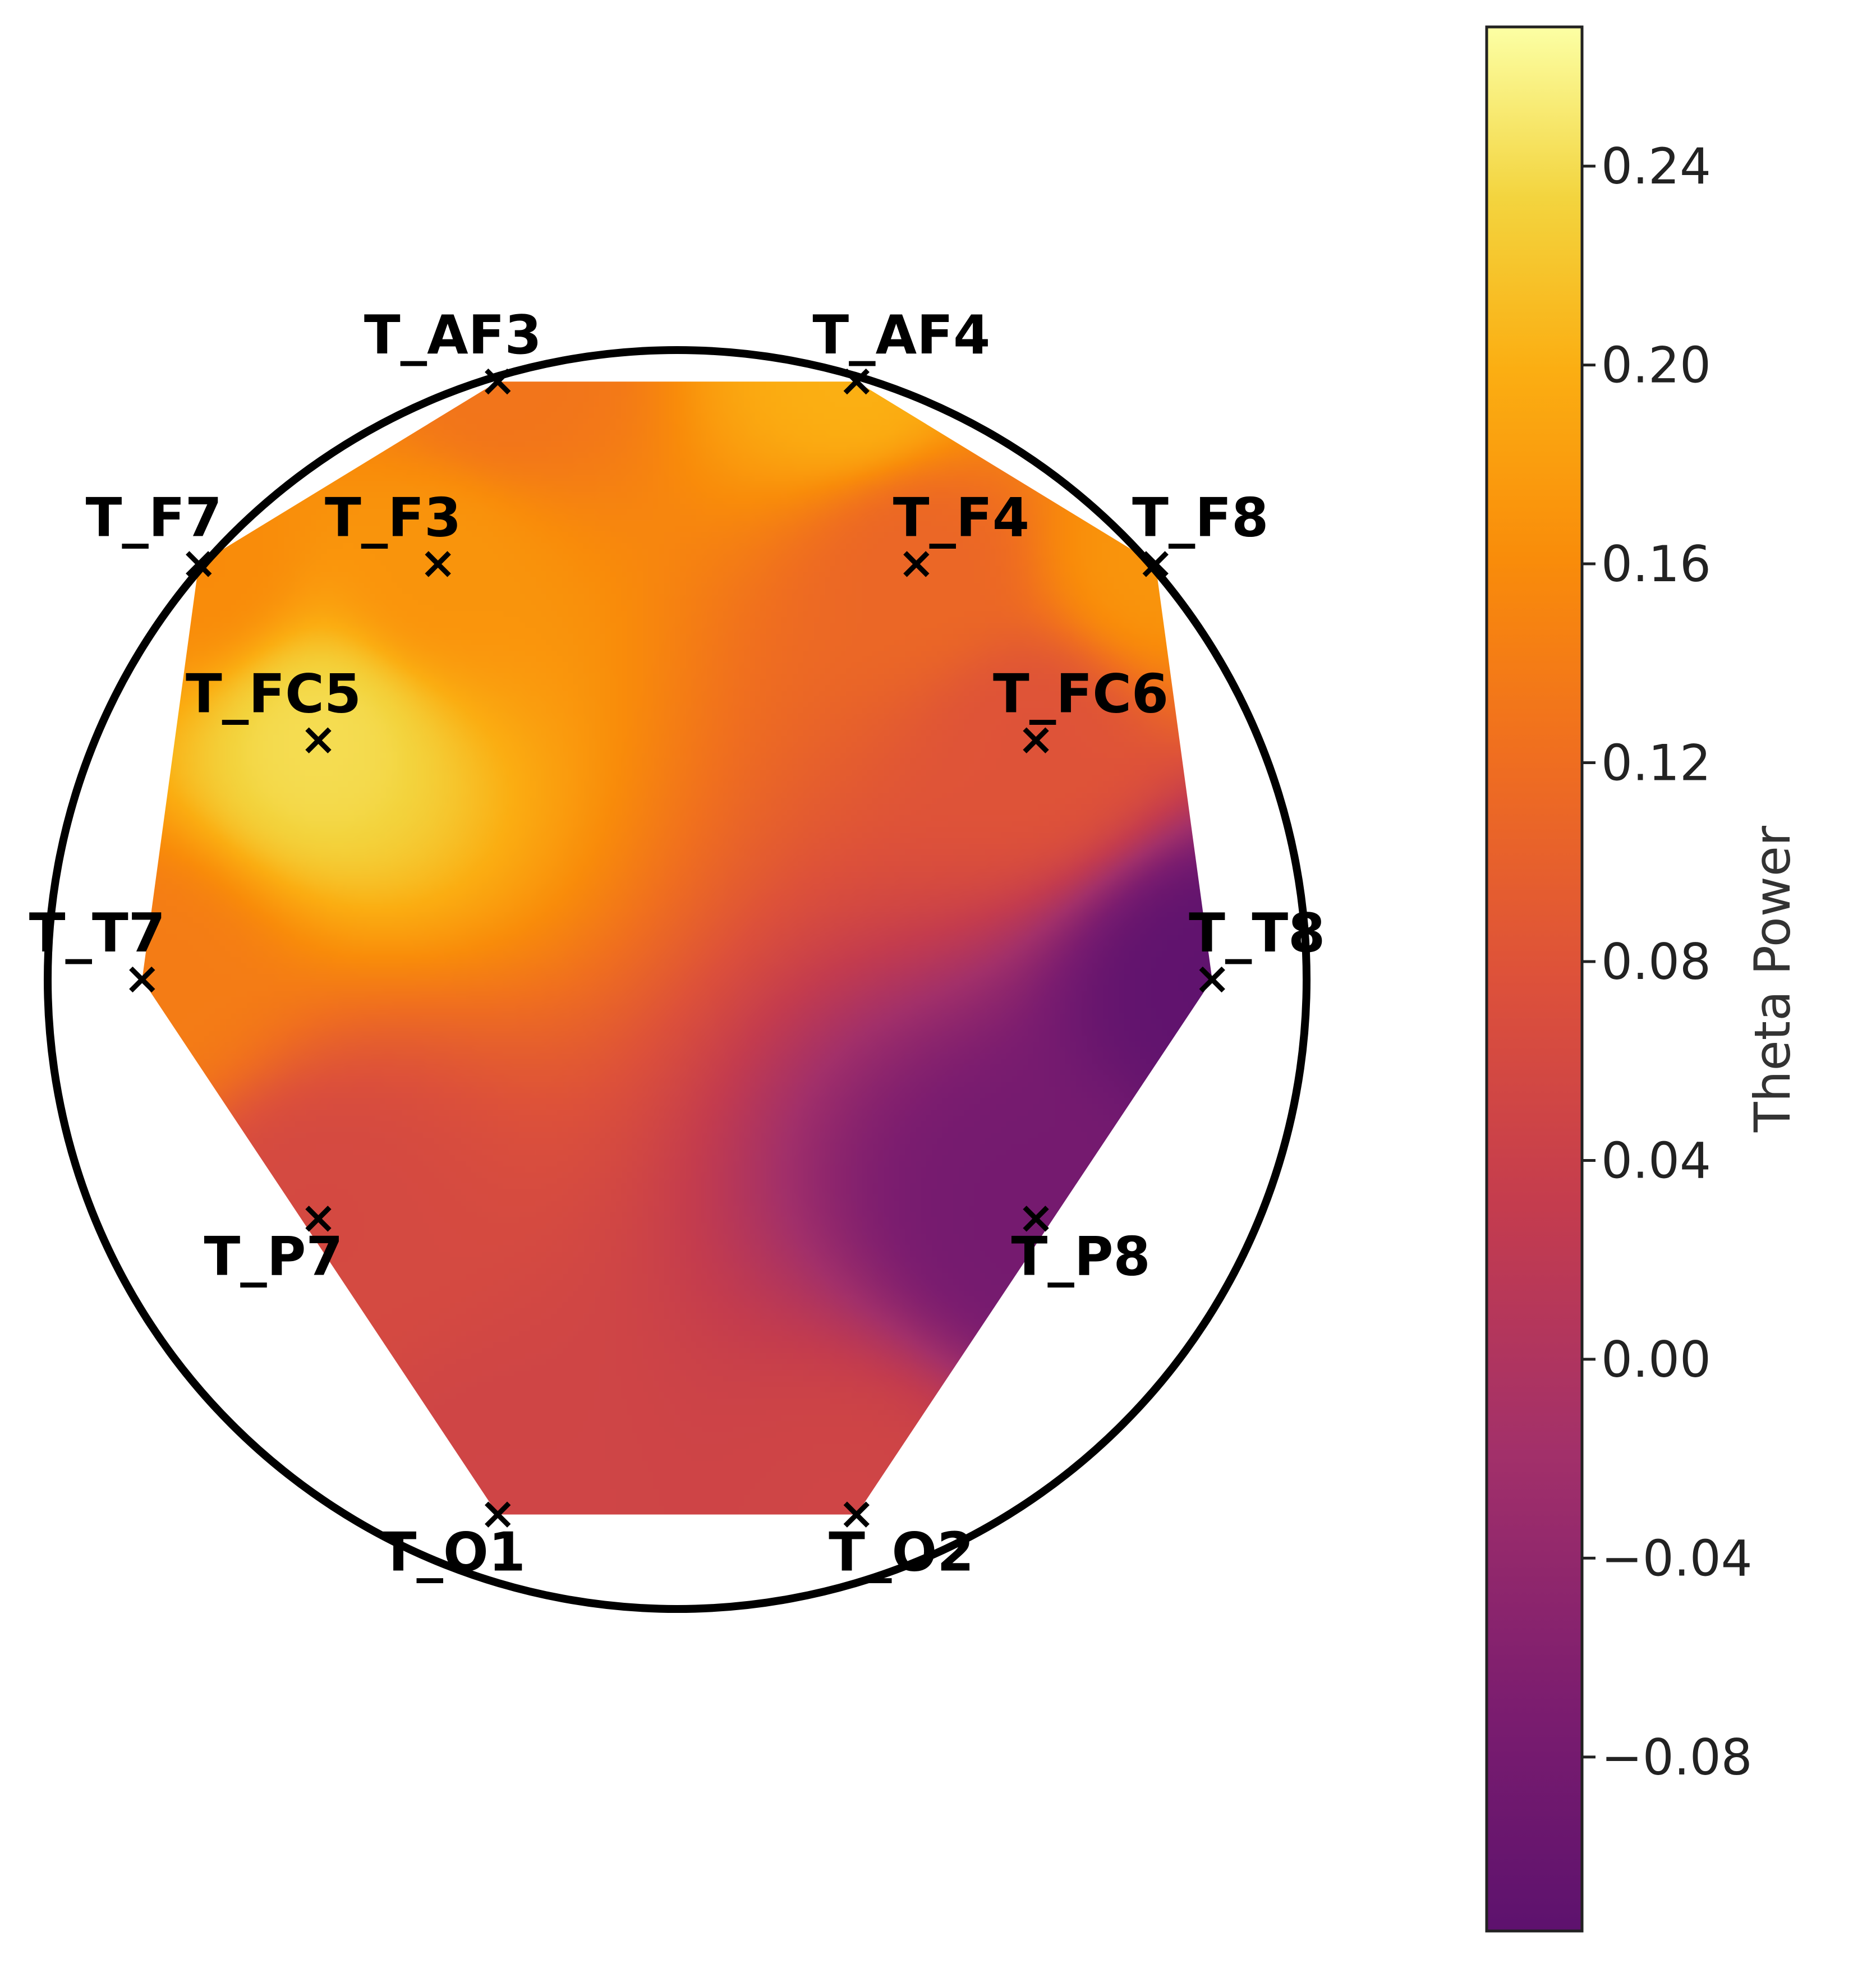 The image size is (1876, 1977). Describe the element at coordinates (1677, 1757) in the screenshot. I see `colorbar-tick-label: −0.08` at that location.